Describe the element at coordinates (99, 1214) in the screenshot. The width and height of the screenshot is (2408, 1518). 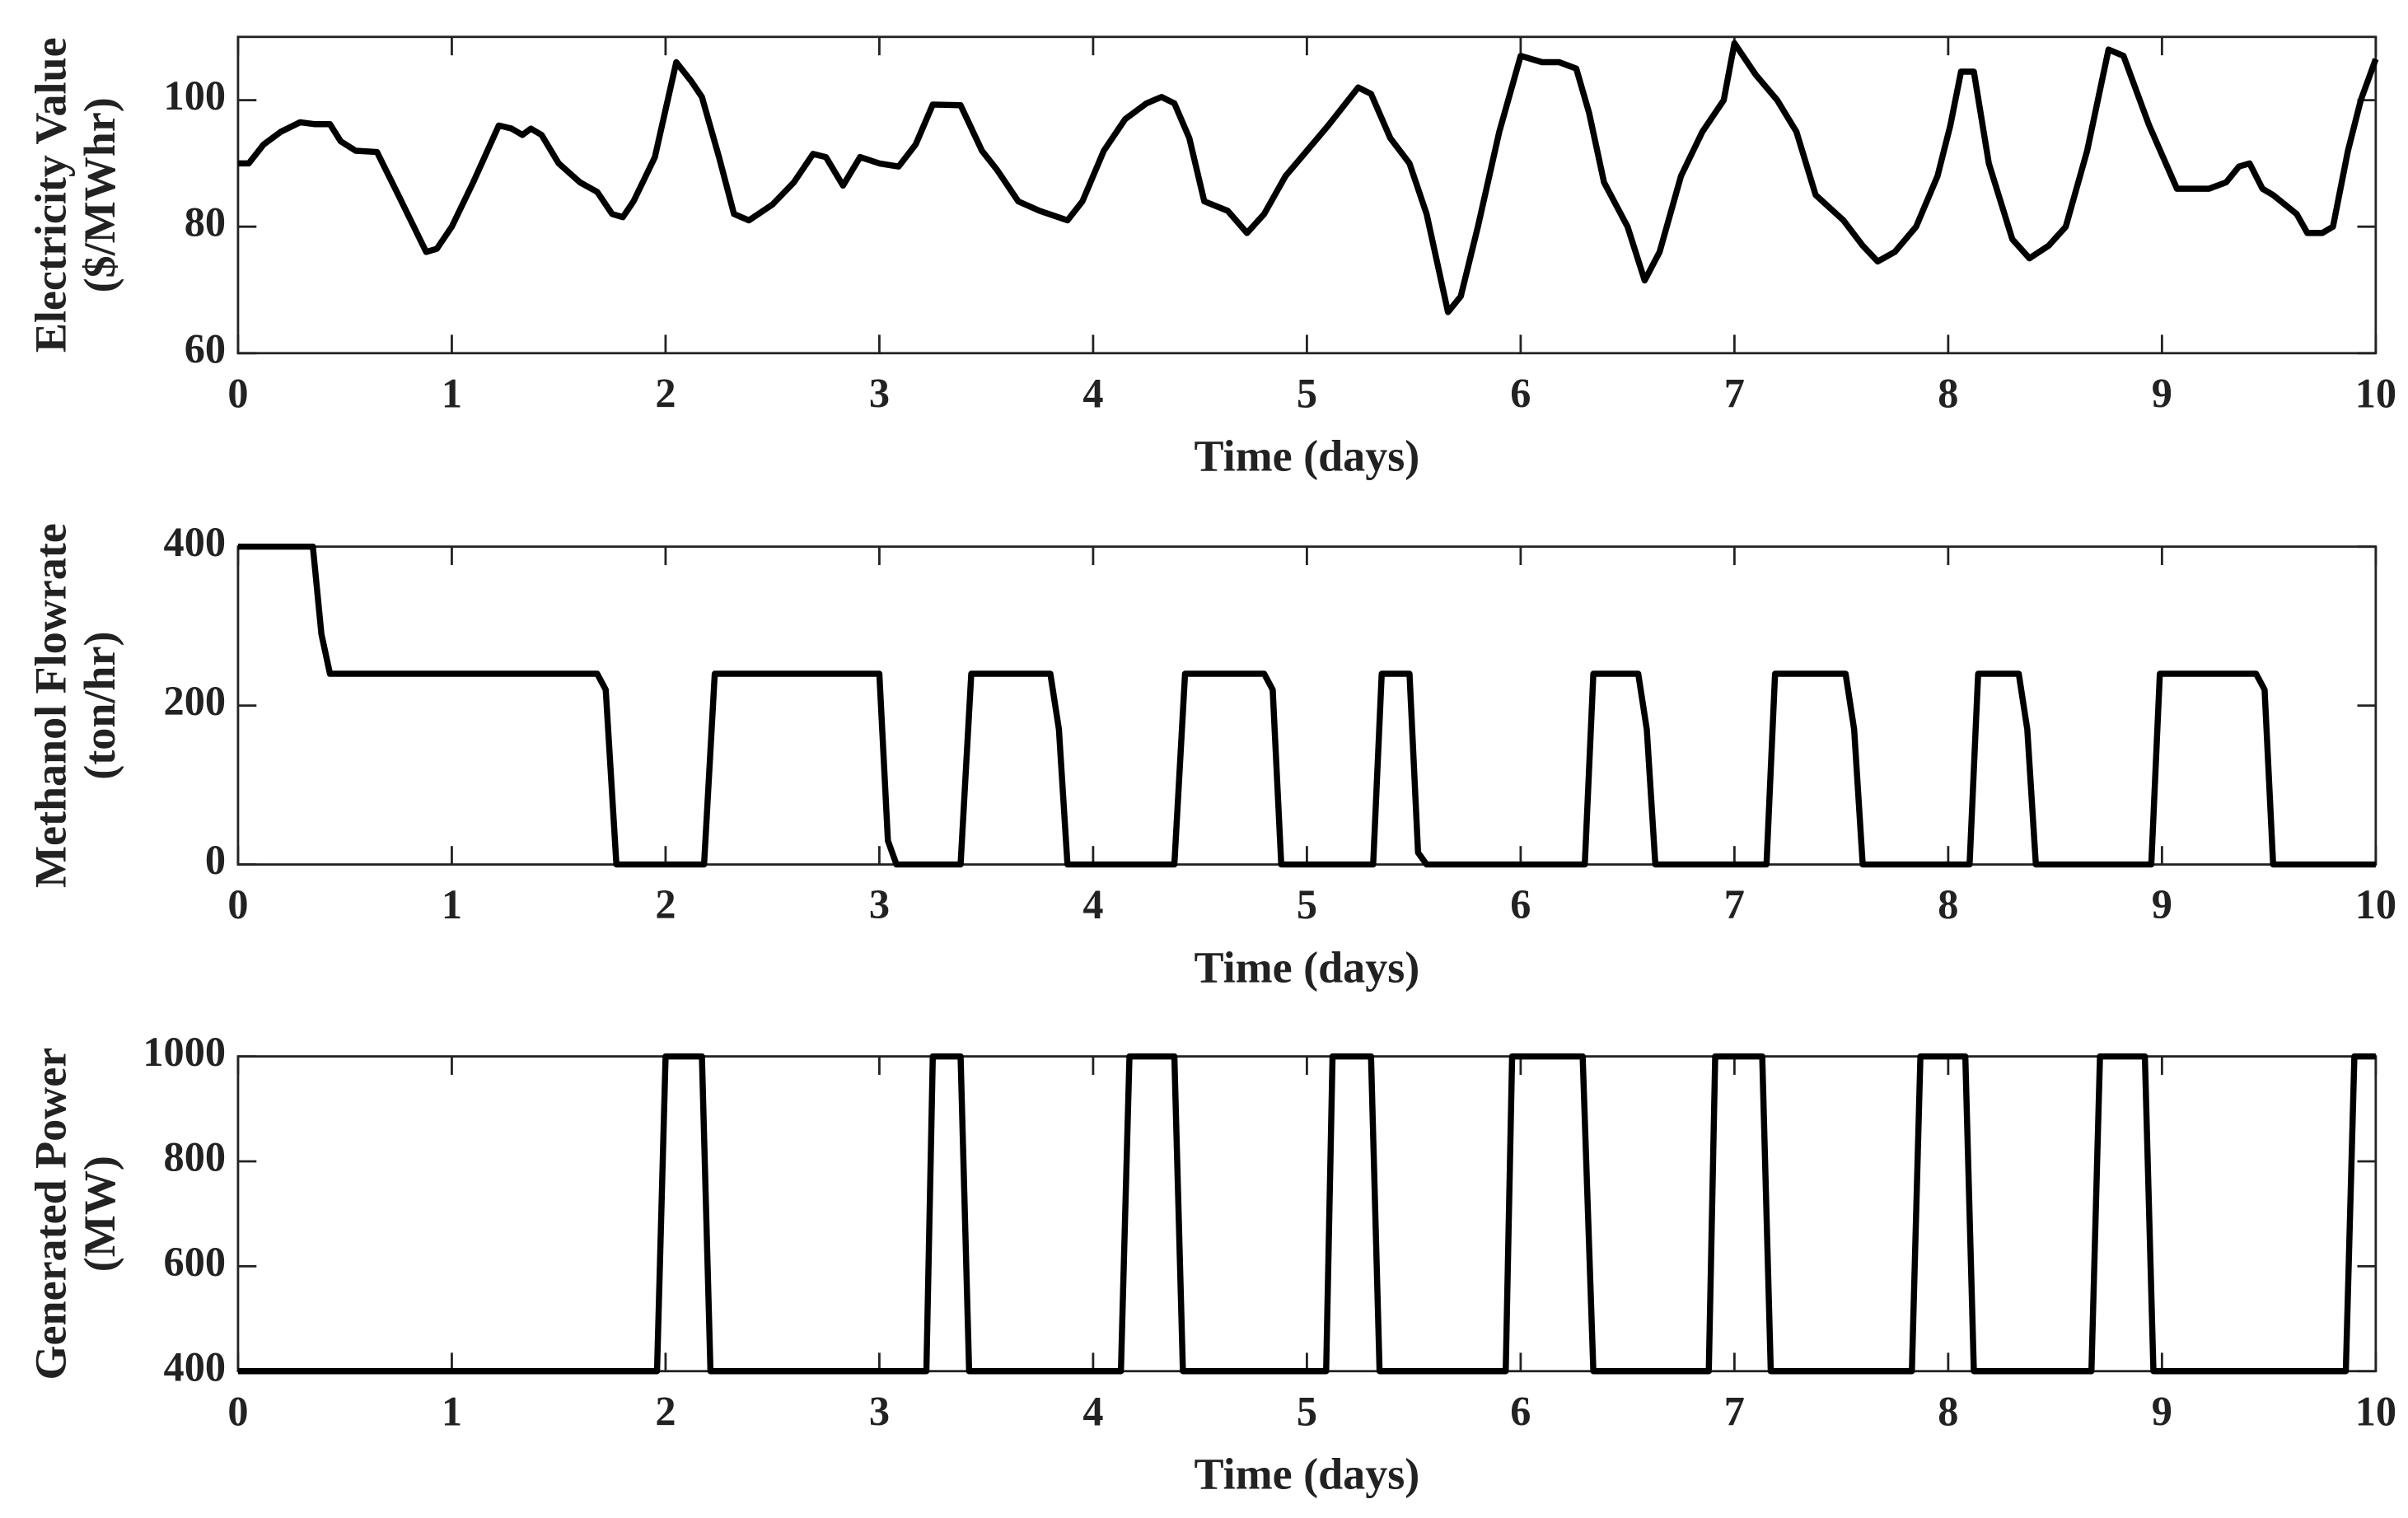
I see `y-axis-label-line: (MW)` at that location.